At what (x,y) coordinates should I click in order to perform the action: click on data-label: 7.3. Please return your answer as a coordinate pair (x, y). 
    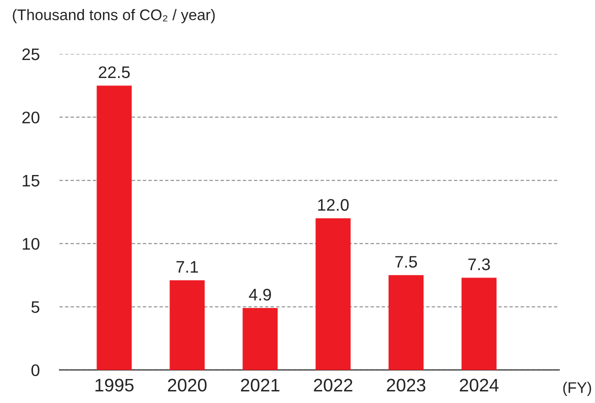
    Looking at the image, I should click on (479, 264).